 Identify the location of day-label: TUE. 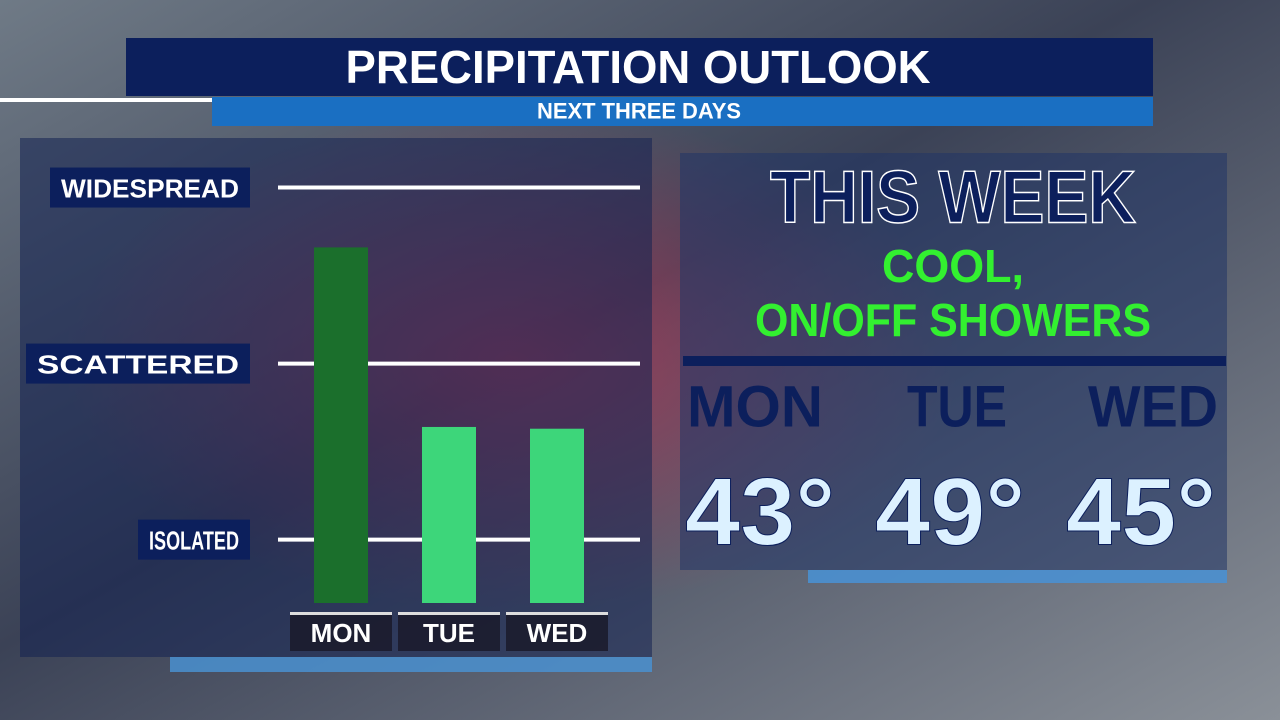
(957, 407).